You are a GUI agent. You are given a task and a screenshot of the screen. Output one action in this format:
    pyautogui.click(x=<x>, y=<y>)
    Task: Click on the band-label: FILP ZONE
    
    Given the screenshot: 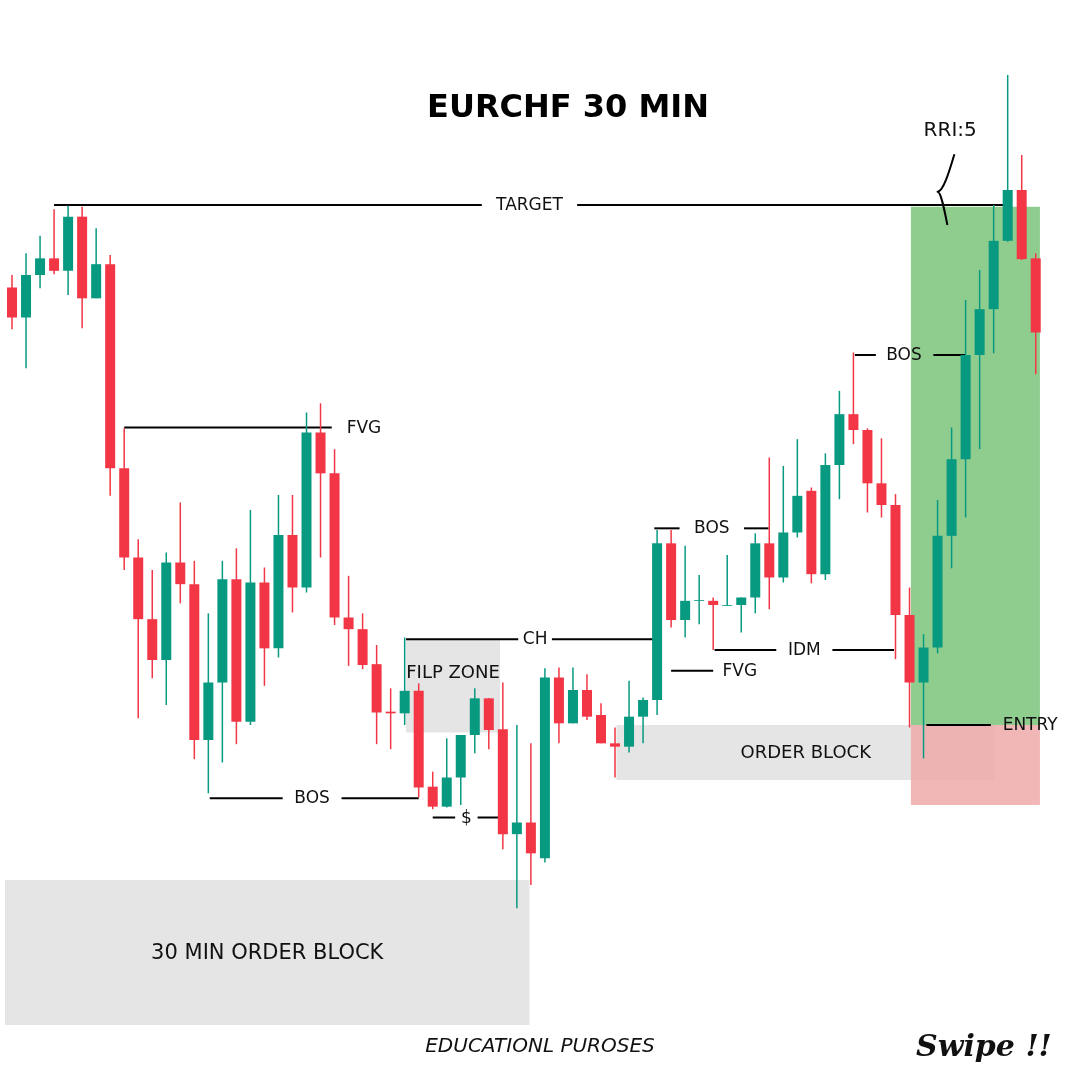 What is the action you would take?
    pyautogui.click(x=453, y=671)
    